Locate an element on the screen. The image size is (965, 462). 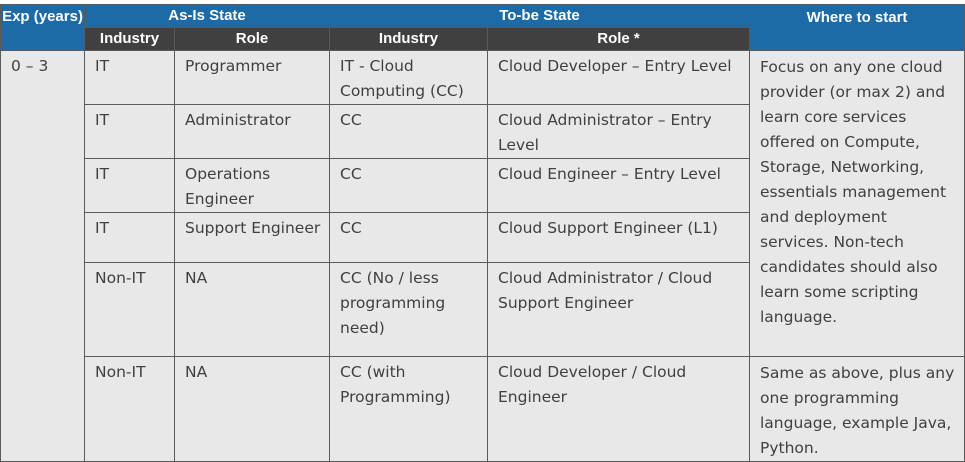
to-be-role-cell: Cloud Developer / Cloud Engineer is located at coordinates (618, 409).